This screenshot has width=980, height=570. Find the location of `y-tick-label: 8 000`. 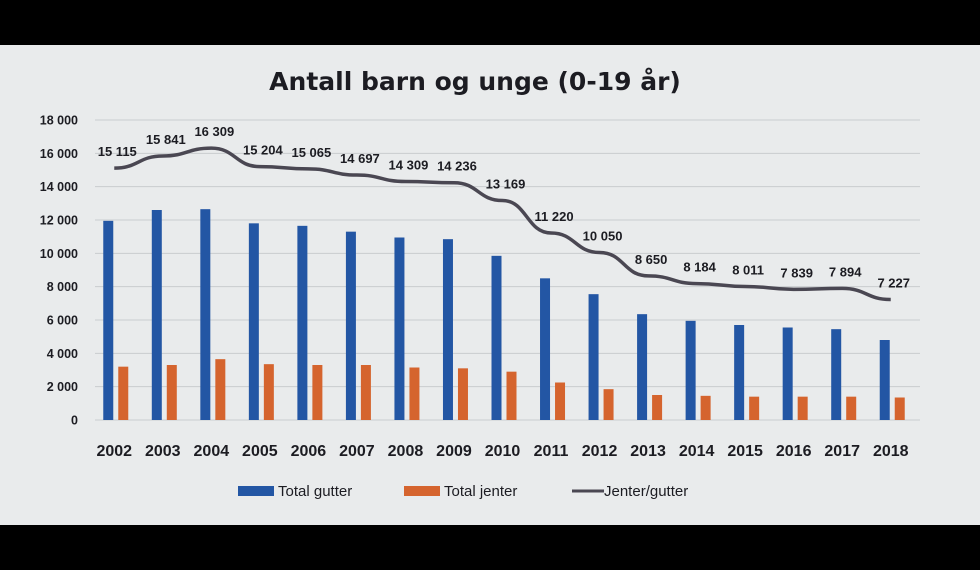

y-tick-label: 8 000 is located at coordinates (62, 287).